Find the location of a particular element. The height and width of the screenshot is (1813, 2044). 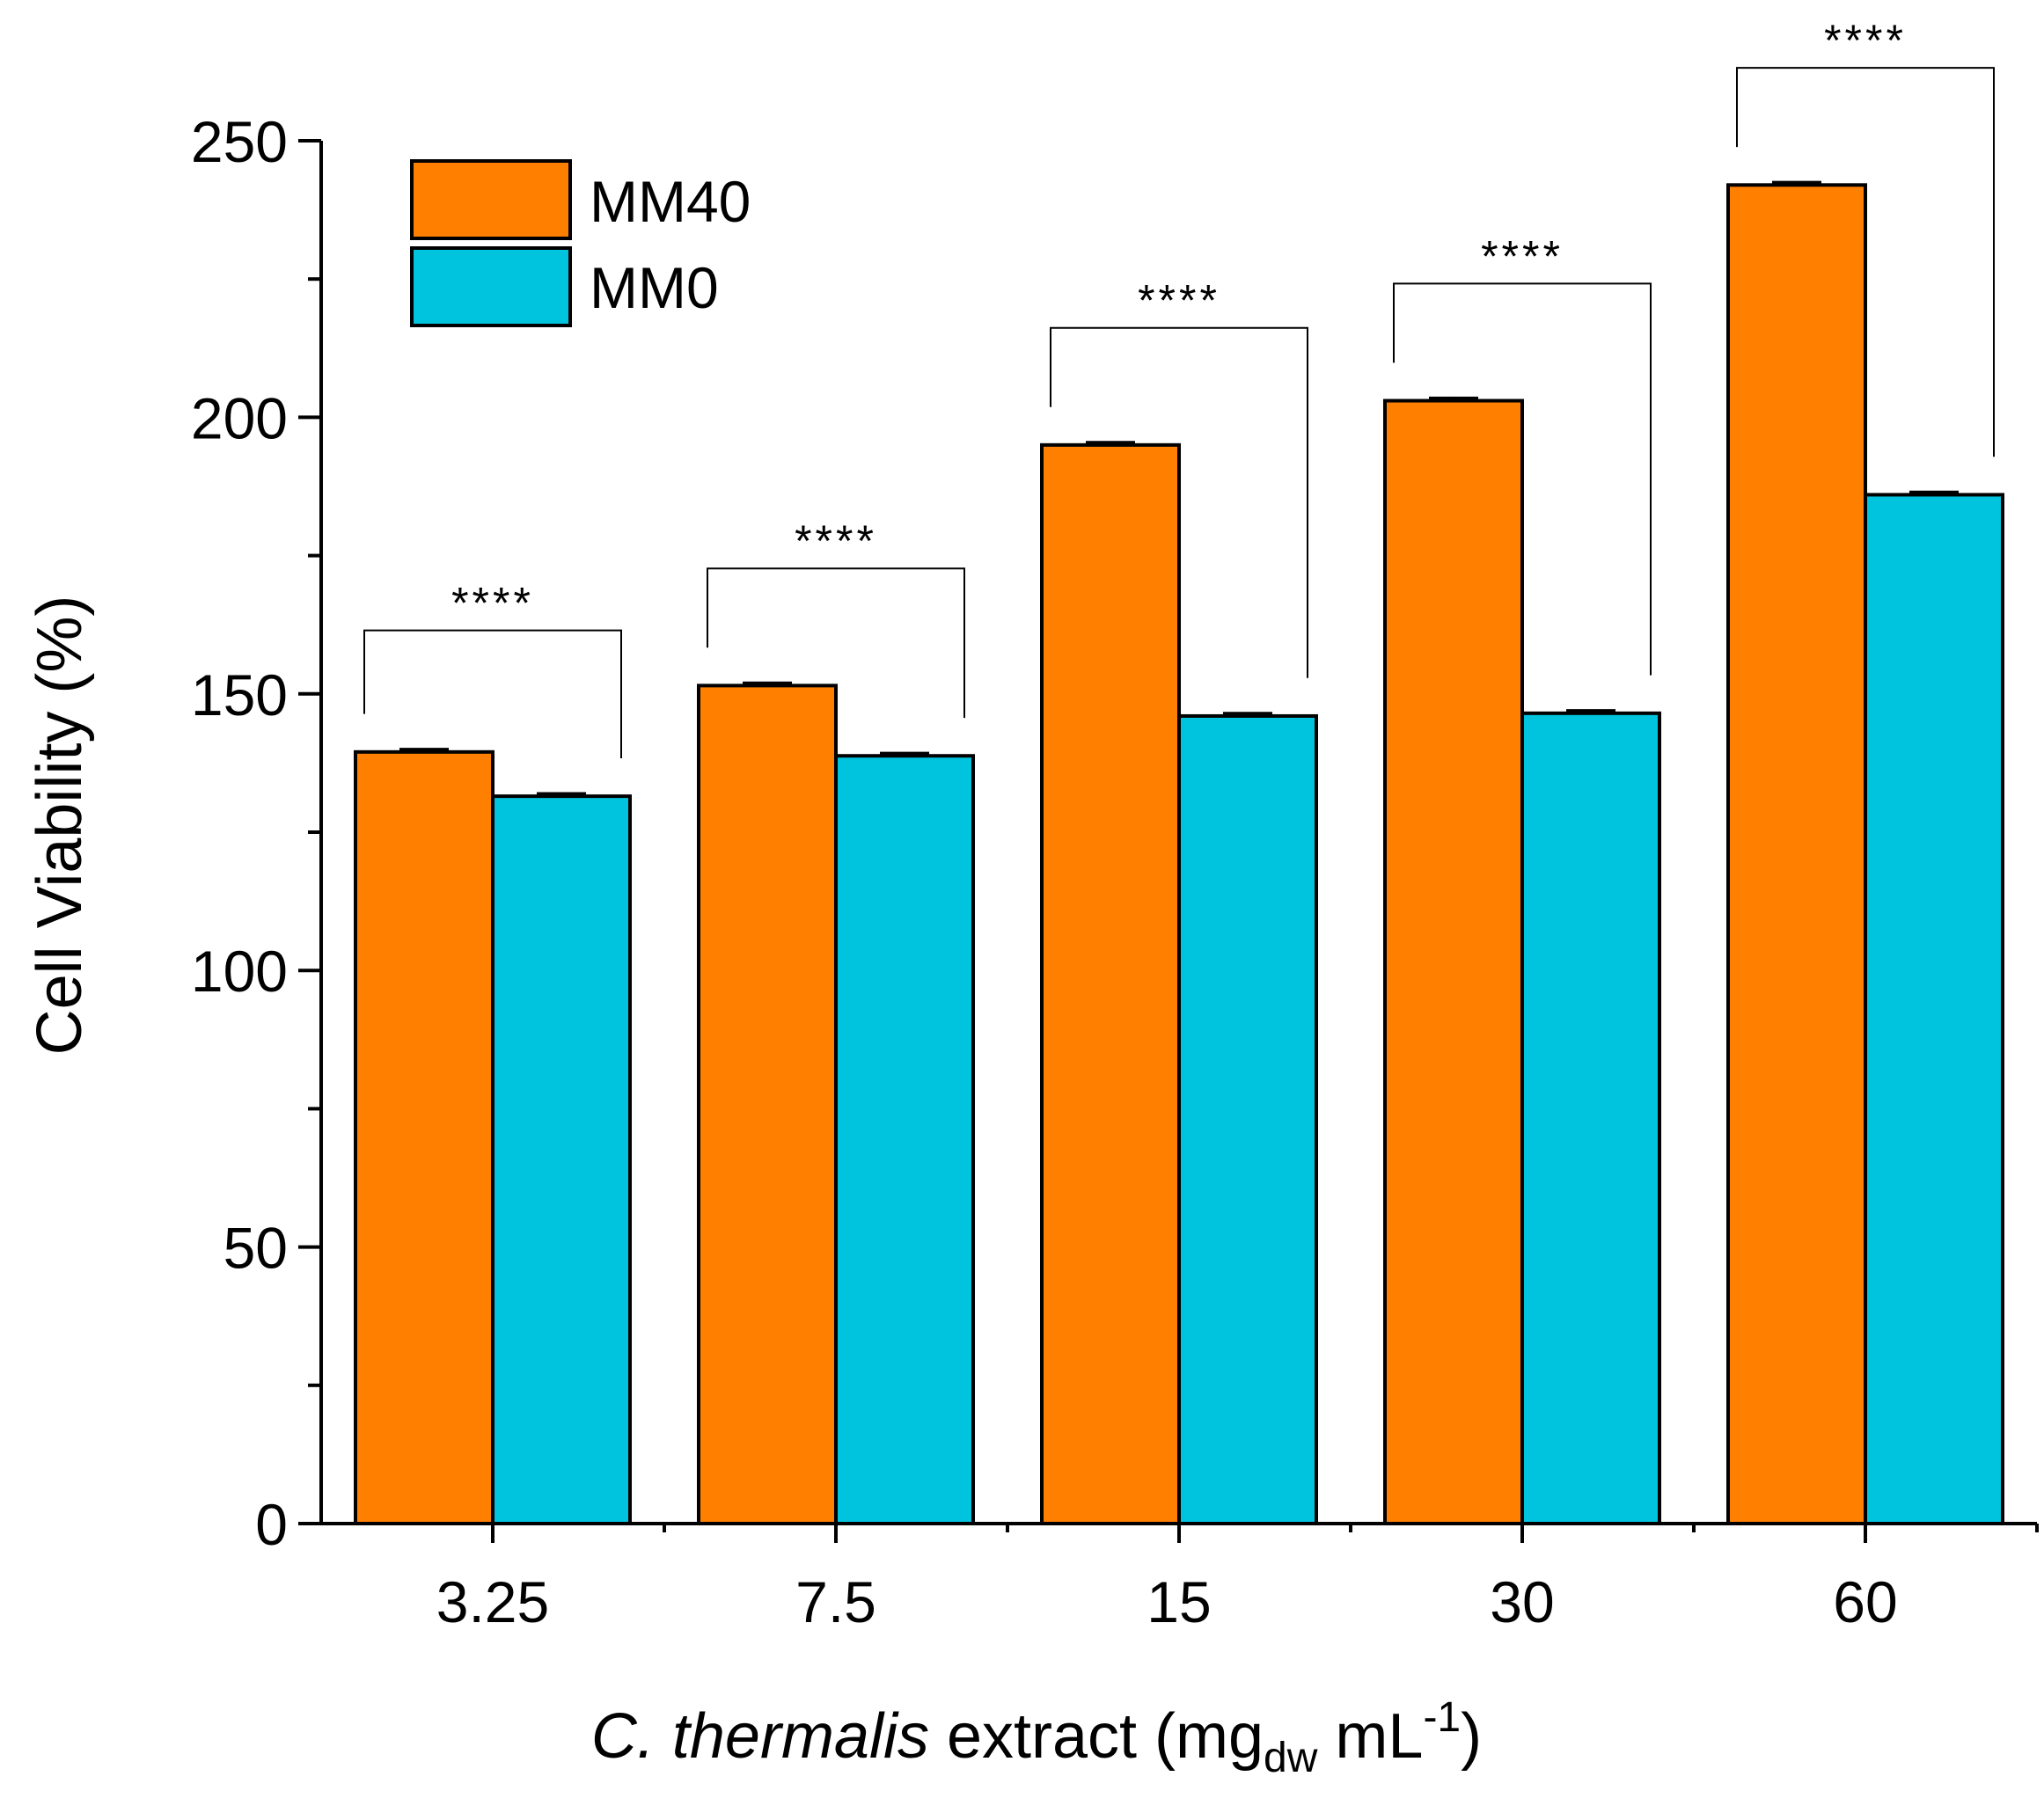

y-axis-label: Cell Viability (%) is located at coordinates (60, 826).